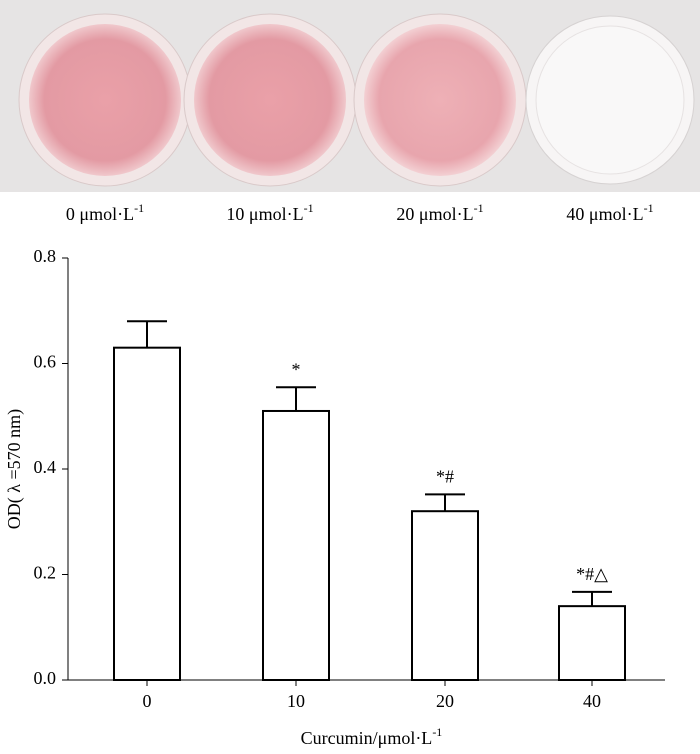 The image size is (700, 754). What do you see at coordinates (437, 732) in the screenshot?
I see `x-axis-label-sup: -1` at bounding box center [437, 732].